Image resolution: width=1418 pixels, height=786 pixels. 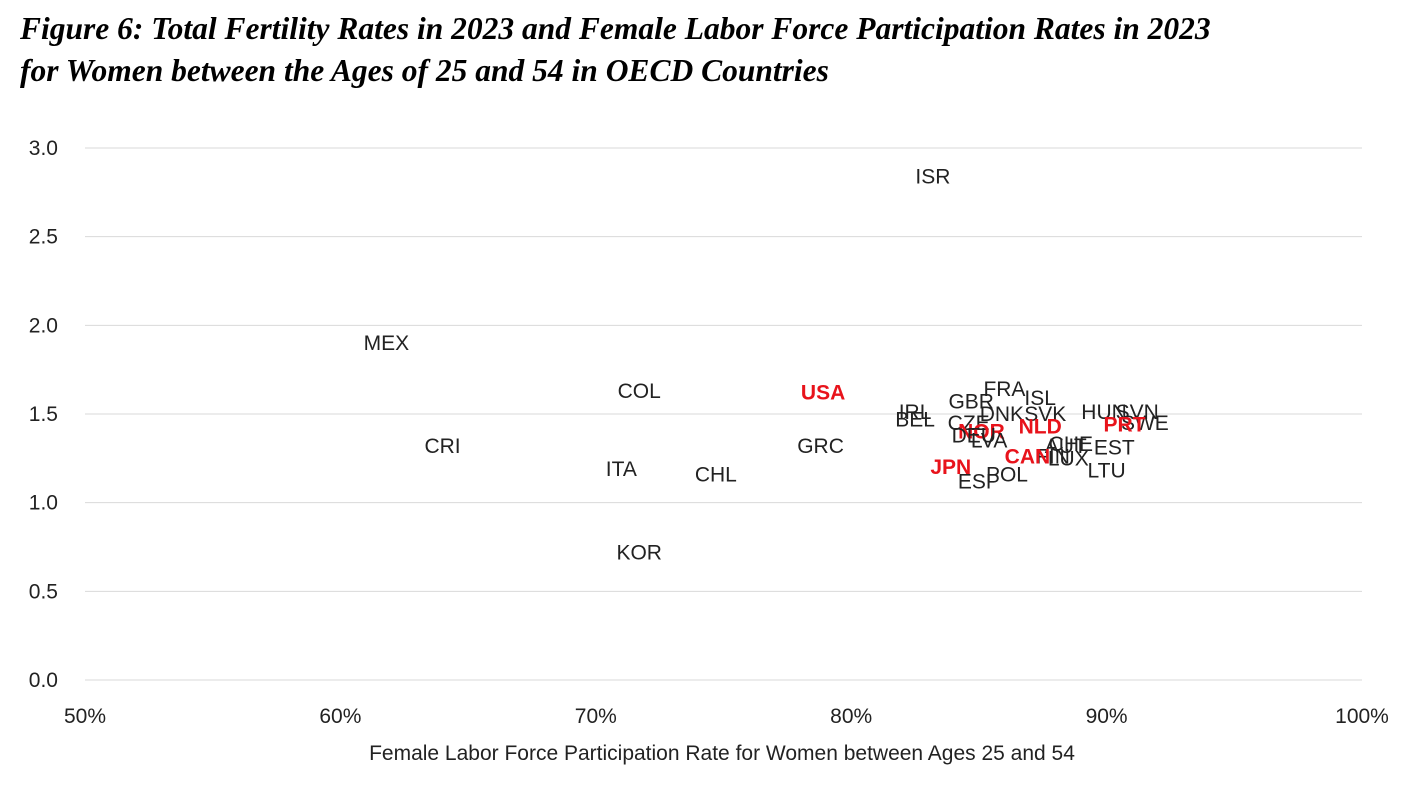 What do you see at coordinates (1104, 412) in the screenshot?
I see `point-label-hun: HUN` at bounding box center [1104, 412].